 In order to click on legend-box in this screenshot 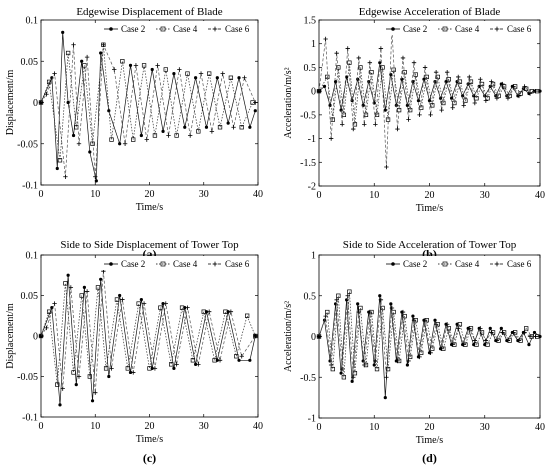, I will do `click(460, 28)`.